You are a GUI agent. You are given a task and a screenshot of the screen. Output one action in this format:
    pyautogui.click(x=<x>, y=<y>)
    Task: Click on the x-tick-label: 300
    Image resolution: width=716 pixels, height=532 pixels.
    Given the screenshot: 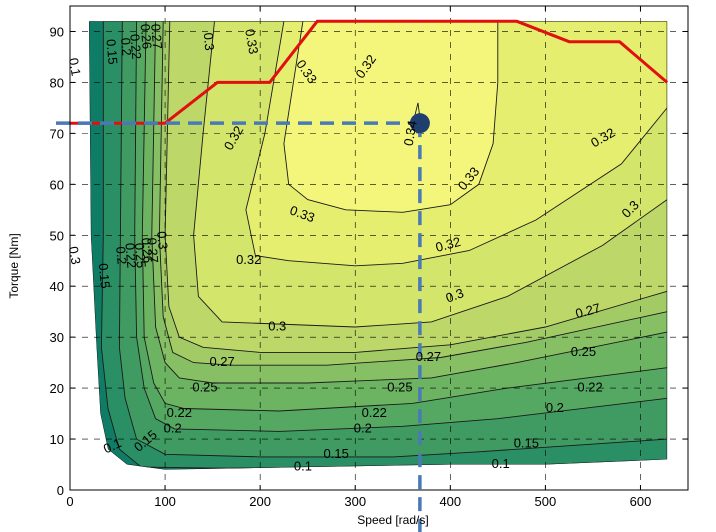 What is the action you would take?
    pyautogui.click(x=355, y=501)
    